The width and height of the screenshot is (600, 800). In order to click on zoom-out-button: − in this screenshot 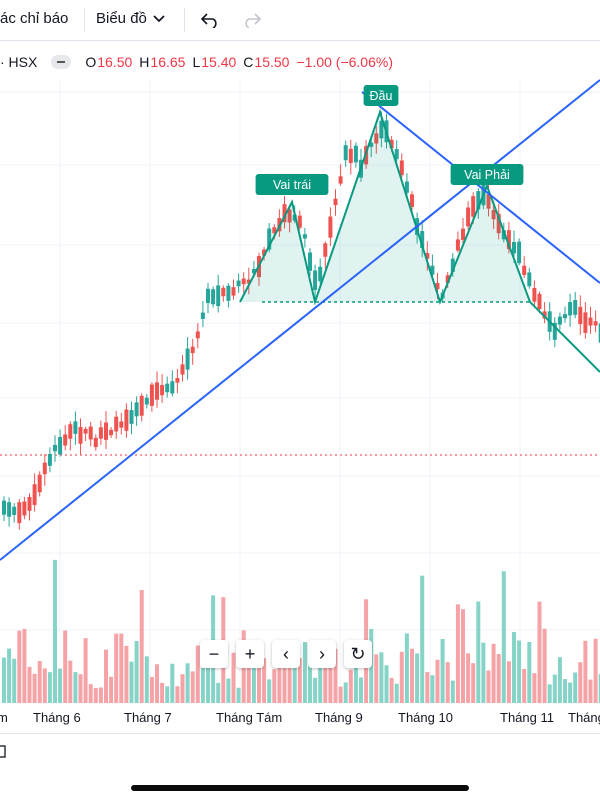, I will do `click(214, 654)`.